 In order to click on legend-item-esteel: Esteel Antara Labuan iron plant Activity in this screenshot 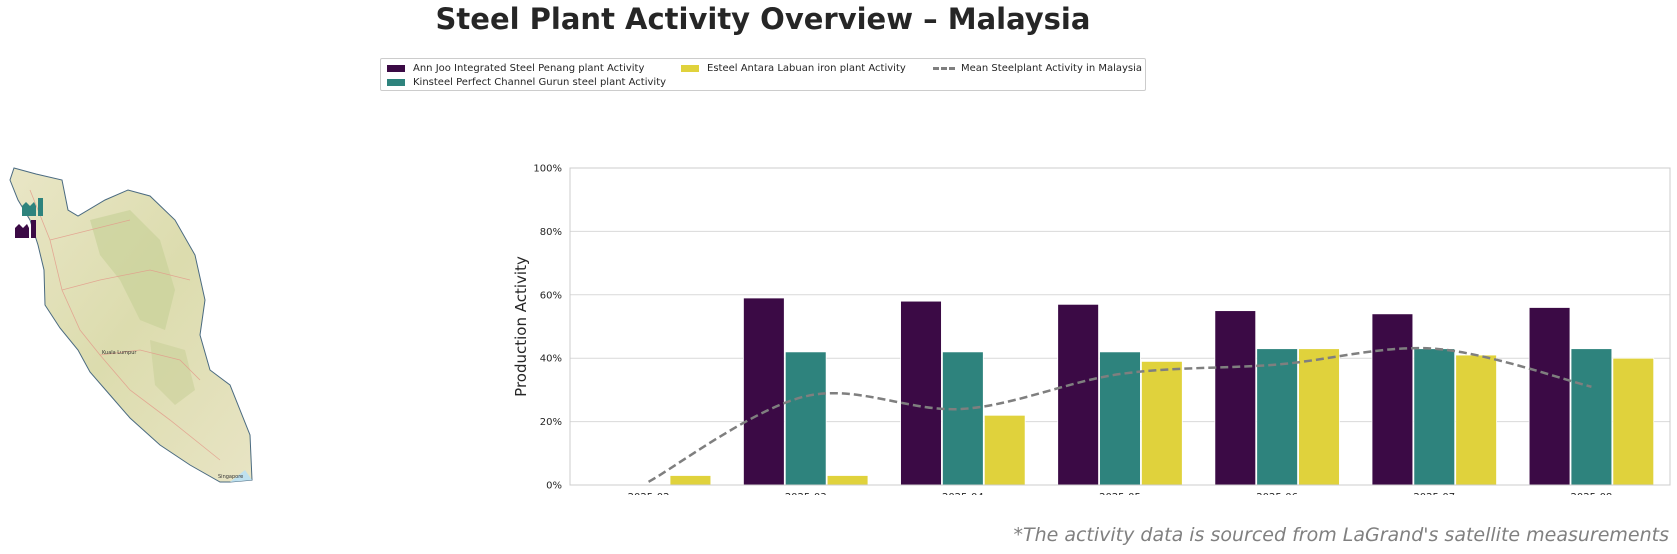, I will do `click(793, 68)`.